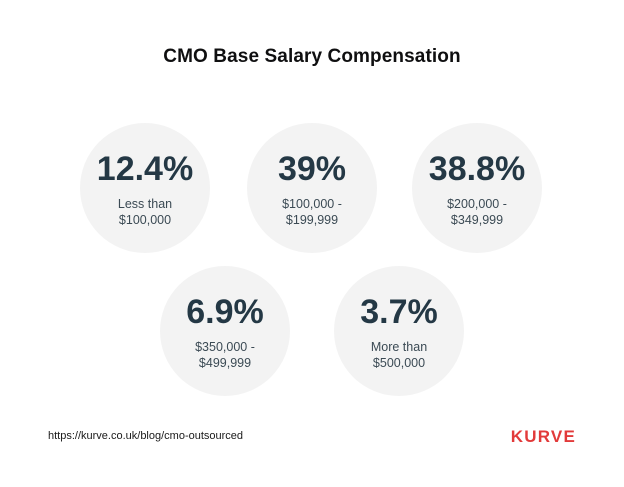 Image resolution: width=624 pixels, height=487 pixels. What do you see at coordinates (312, 169) in the screenshot?
I see `stat-percent: 39%` at bounding box center [312, 169].